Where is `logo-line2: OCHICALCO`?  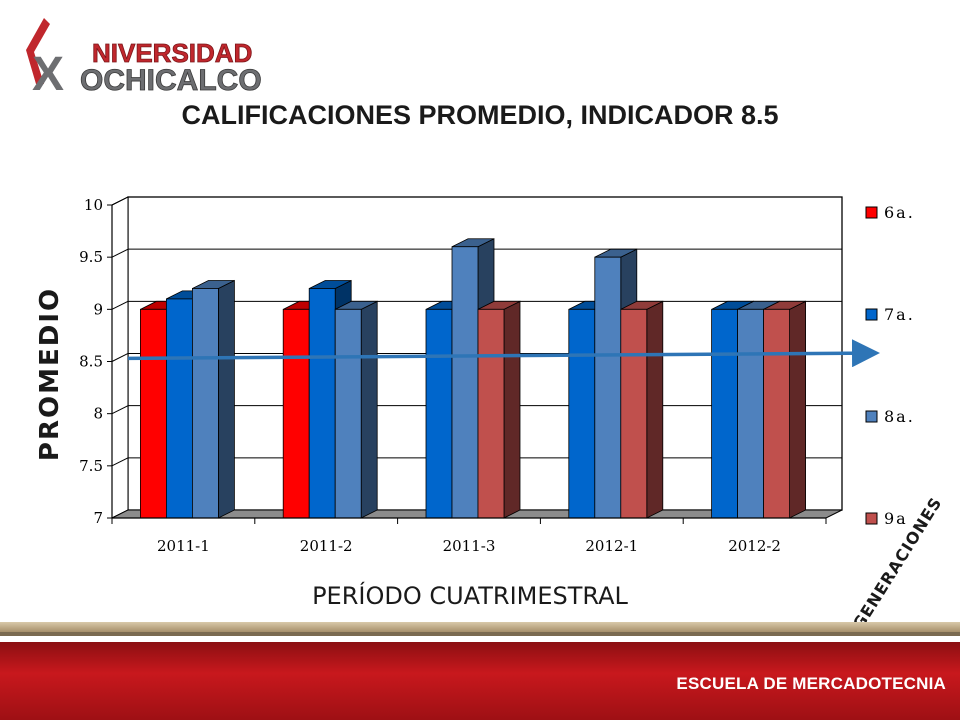
logo-line2: OCHICALCO is located at coordinates (171, 80).